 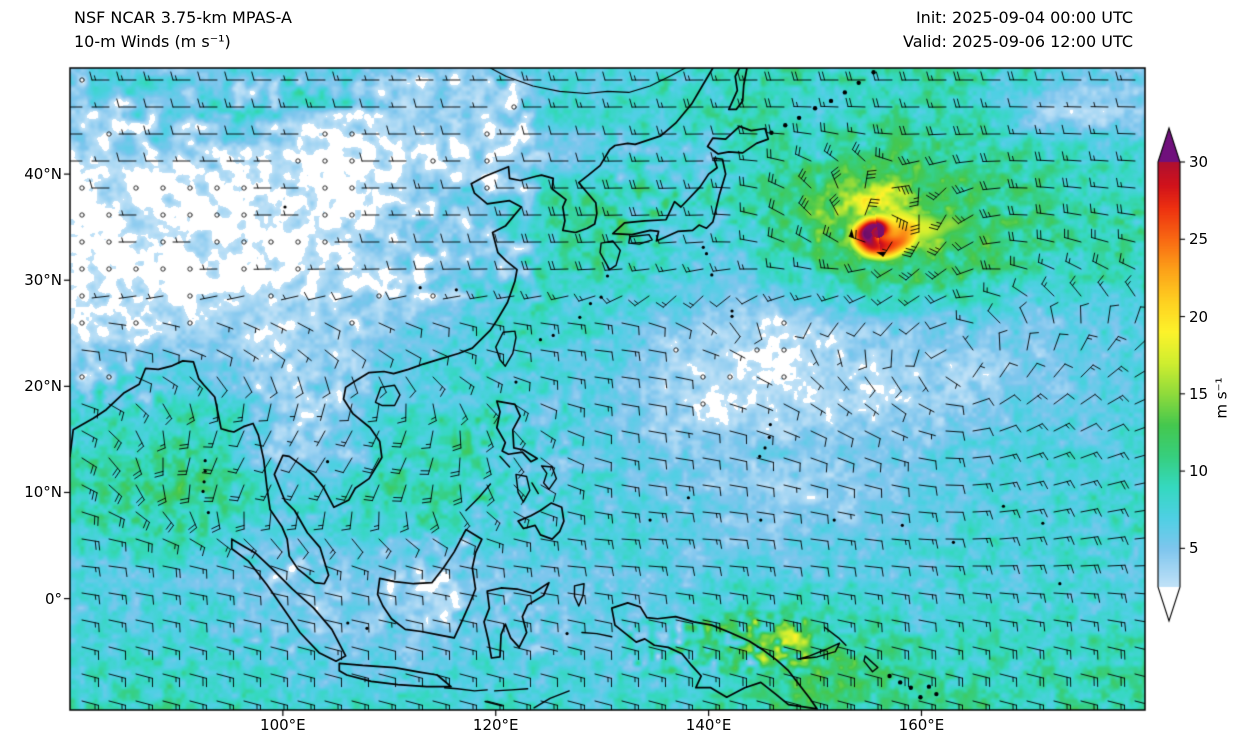 I want to click on x-tick-label: 140°E, so click(x=708, y=725).